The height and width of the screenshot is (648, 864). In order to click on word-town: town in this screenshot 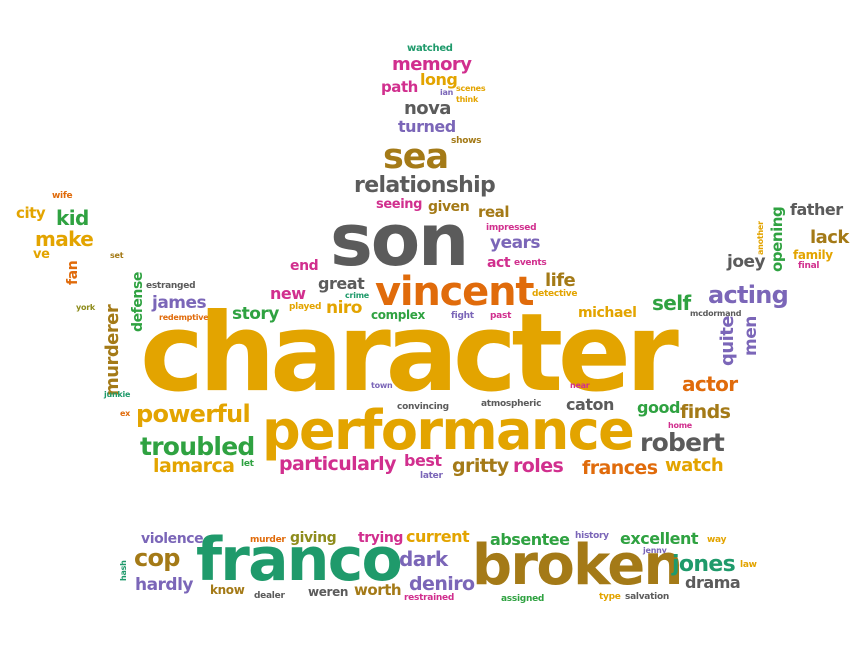, I will do `click(382, 385)`.